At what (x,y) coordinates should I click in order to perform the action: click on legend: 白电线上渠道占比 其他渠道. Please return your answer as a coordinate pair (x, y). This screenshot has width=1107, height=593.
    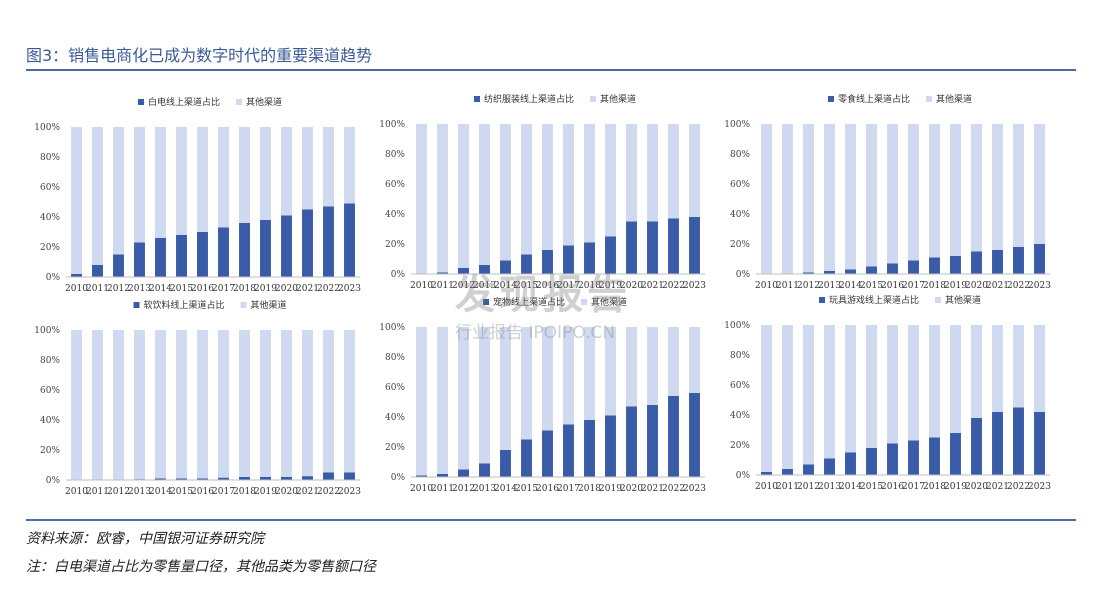
    Looking at the image, I should click on (210, 102).